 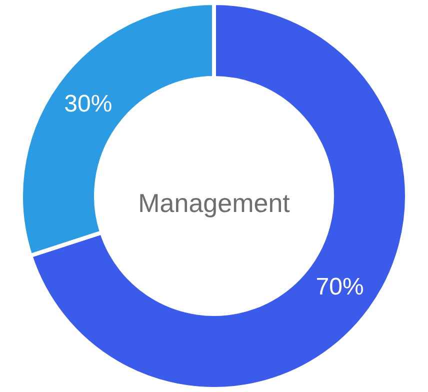 What do you see at coordinates (88, 104) in the screenshot?
I see `data-label: 30%` at bounding box center [88, 104].